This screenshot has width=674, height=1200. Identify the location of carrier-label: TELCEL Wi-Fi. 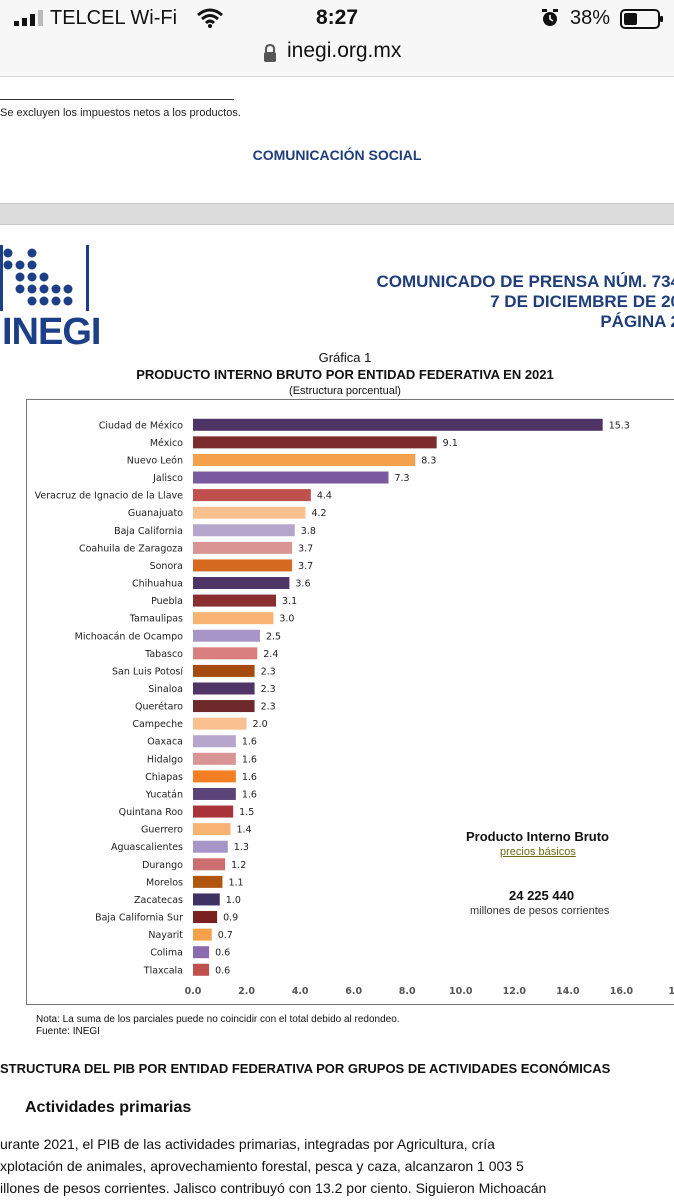
(114, 18).